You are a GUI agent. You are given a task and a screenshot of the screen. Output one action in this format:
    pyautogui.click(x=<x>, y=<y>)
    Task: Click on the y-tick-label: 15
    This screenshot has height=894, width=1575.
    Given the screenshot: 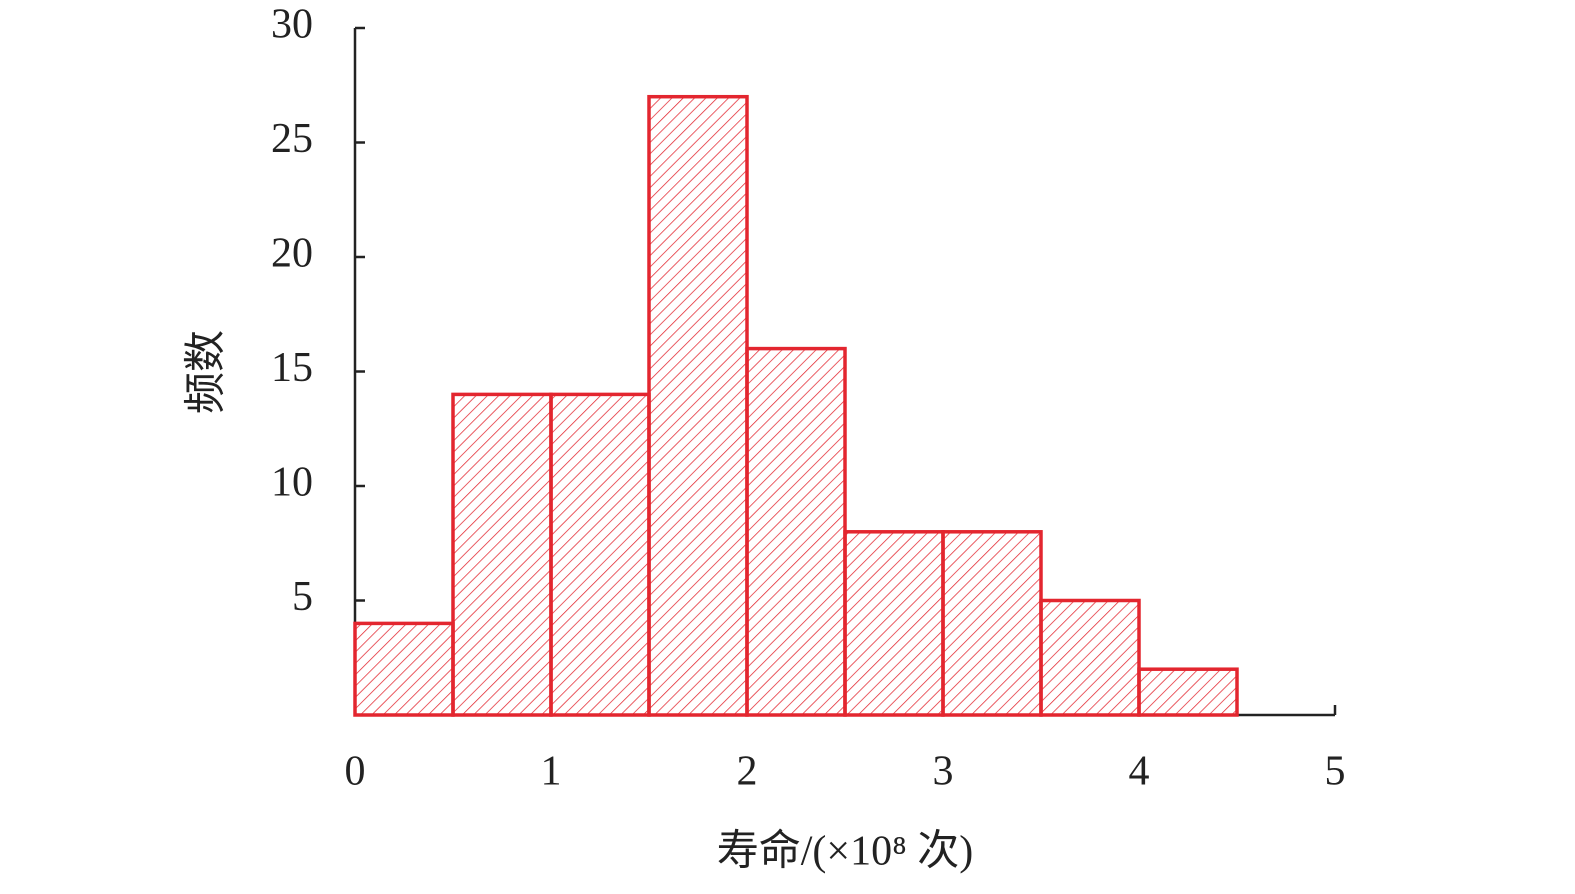 What is the action you would take?
    pyautogui.click(x=292, y=368)
    